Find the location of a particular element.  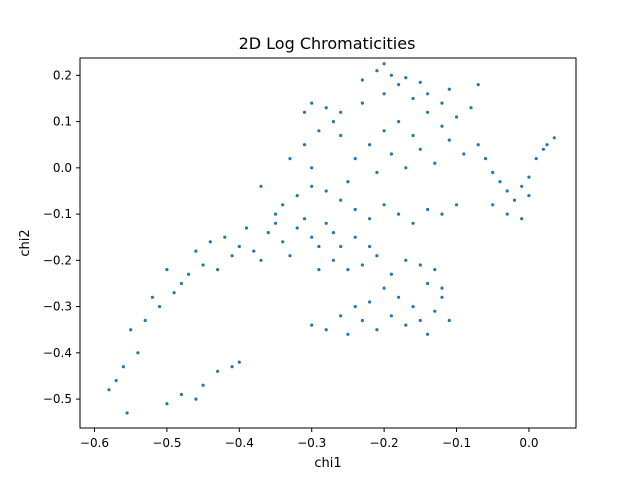

y-axis-ticks: 0.2 0.1 0.0 −0.1 −0.2 −0.3 −0.4 −0.5 is located at coordinates (61, 237).